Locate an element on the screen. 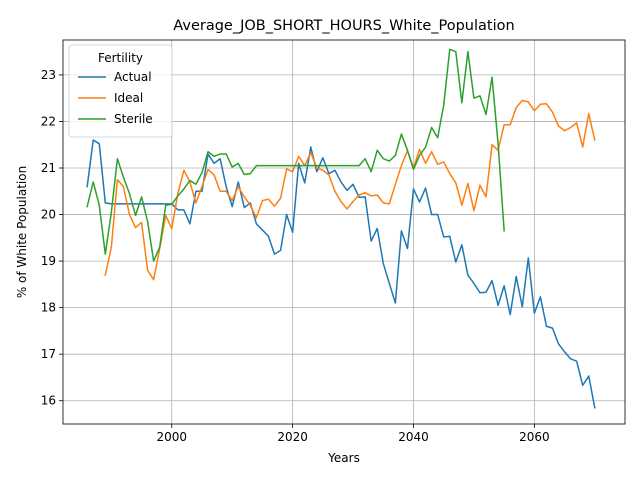  legend-entry-actual: Actual is located at coordinates (133, 77).